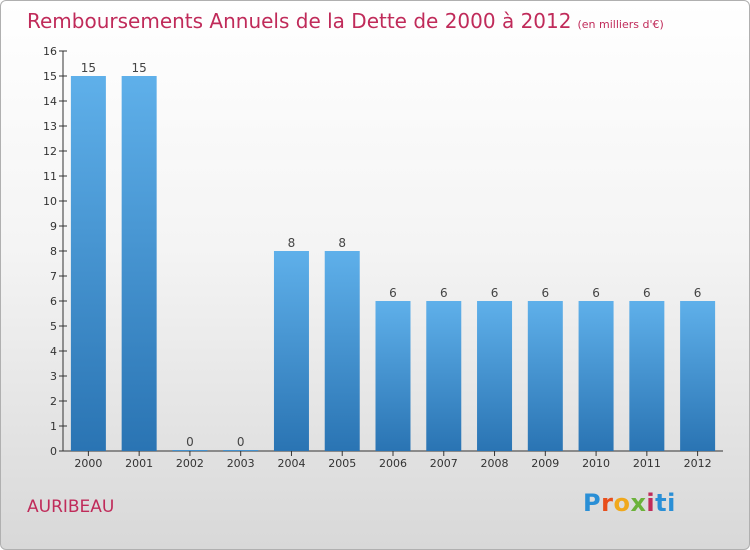 The width and height of the screenshot is (750, 550). What do you see at coordinates (190, 463) in the screenshot?
I see `x-tick-label: 2002` at bounding box center [190, 463].